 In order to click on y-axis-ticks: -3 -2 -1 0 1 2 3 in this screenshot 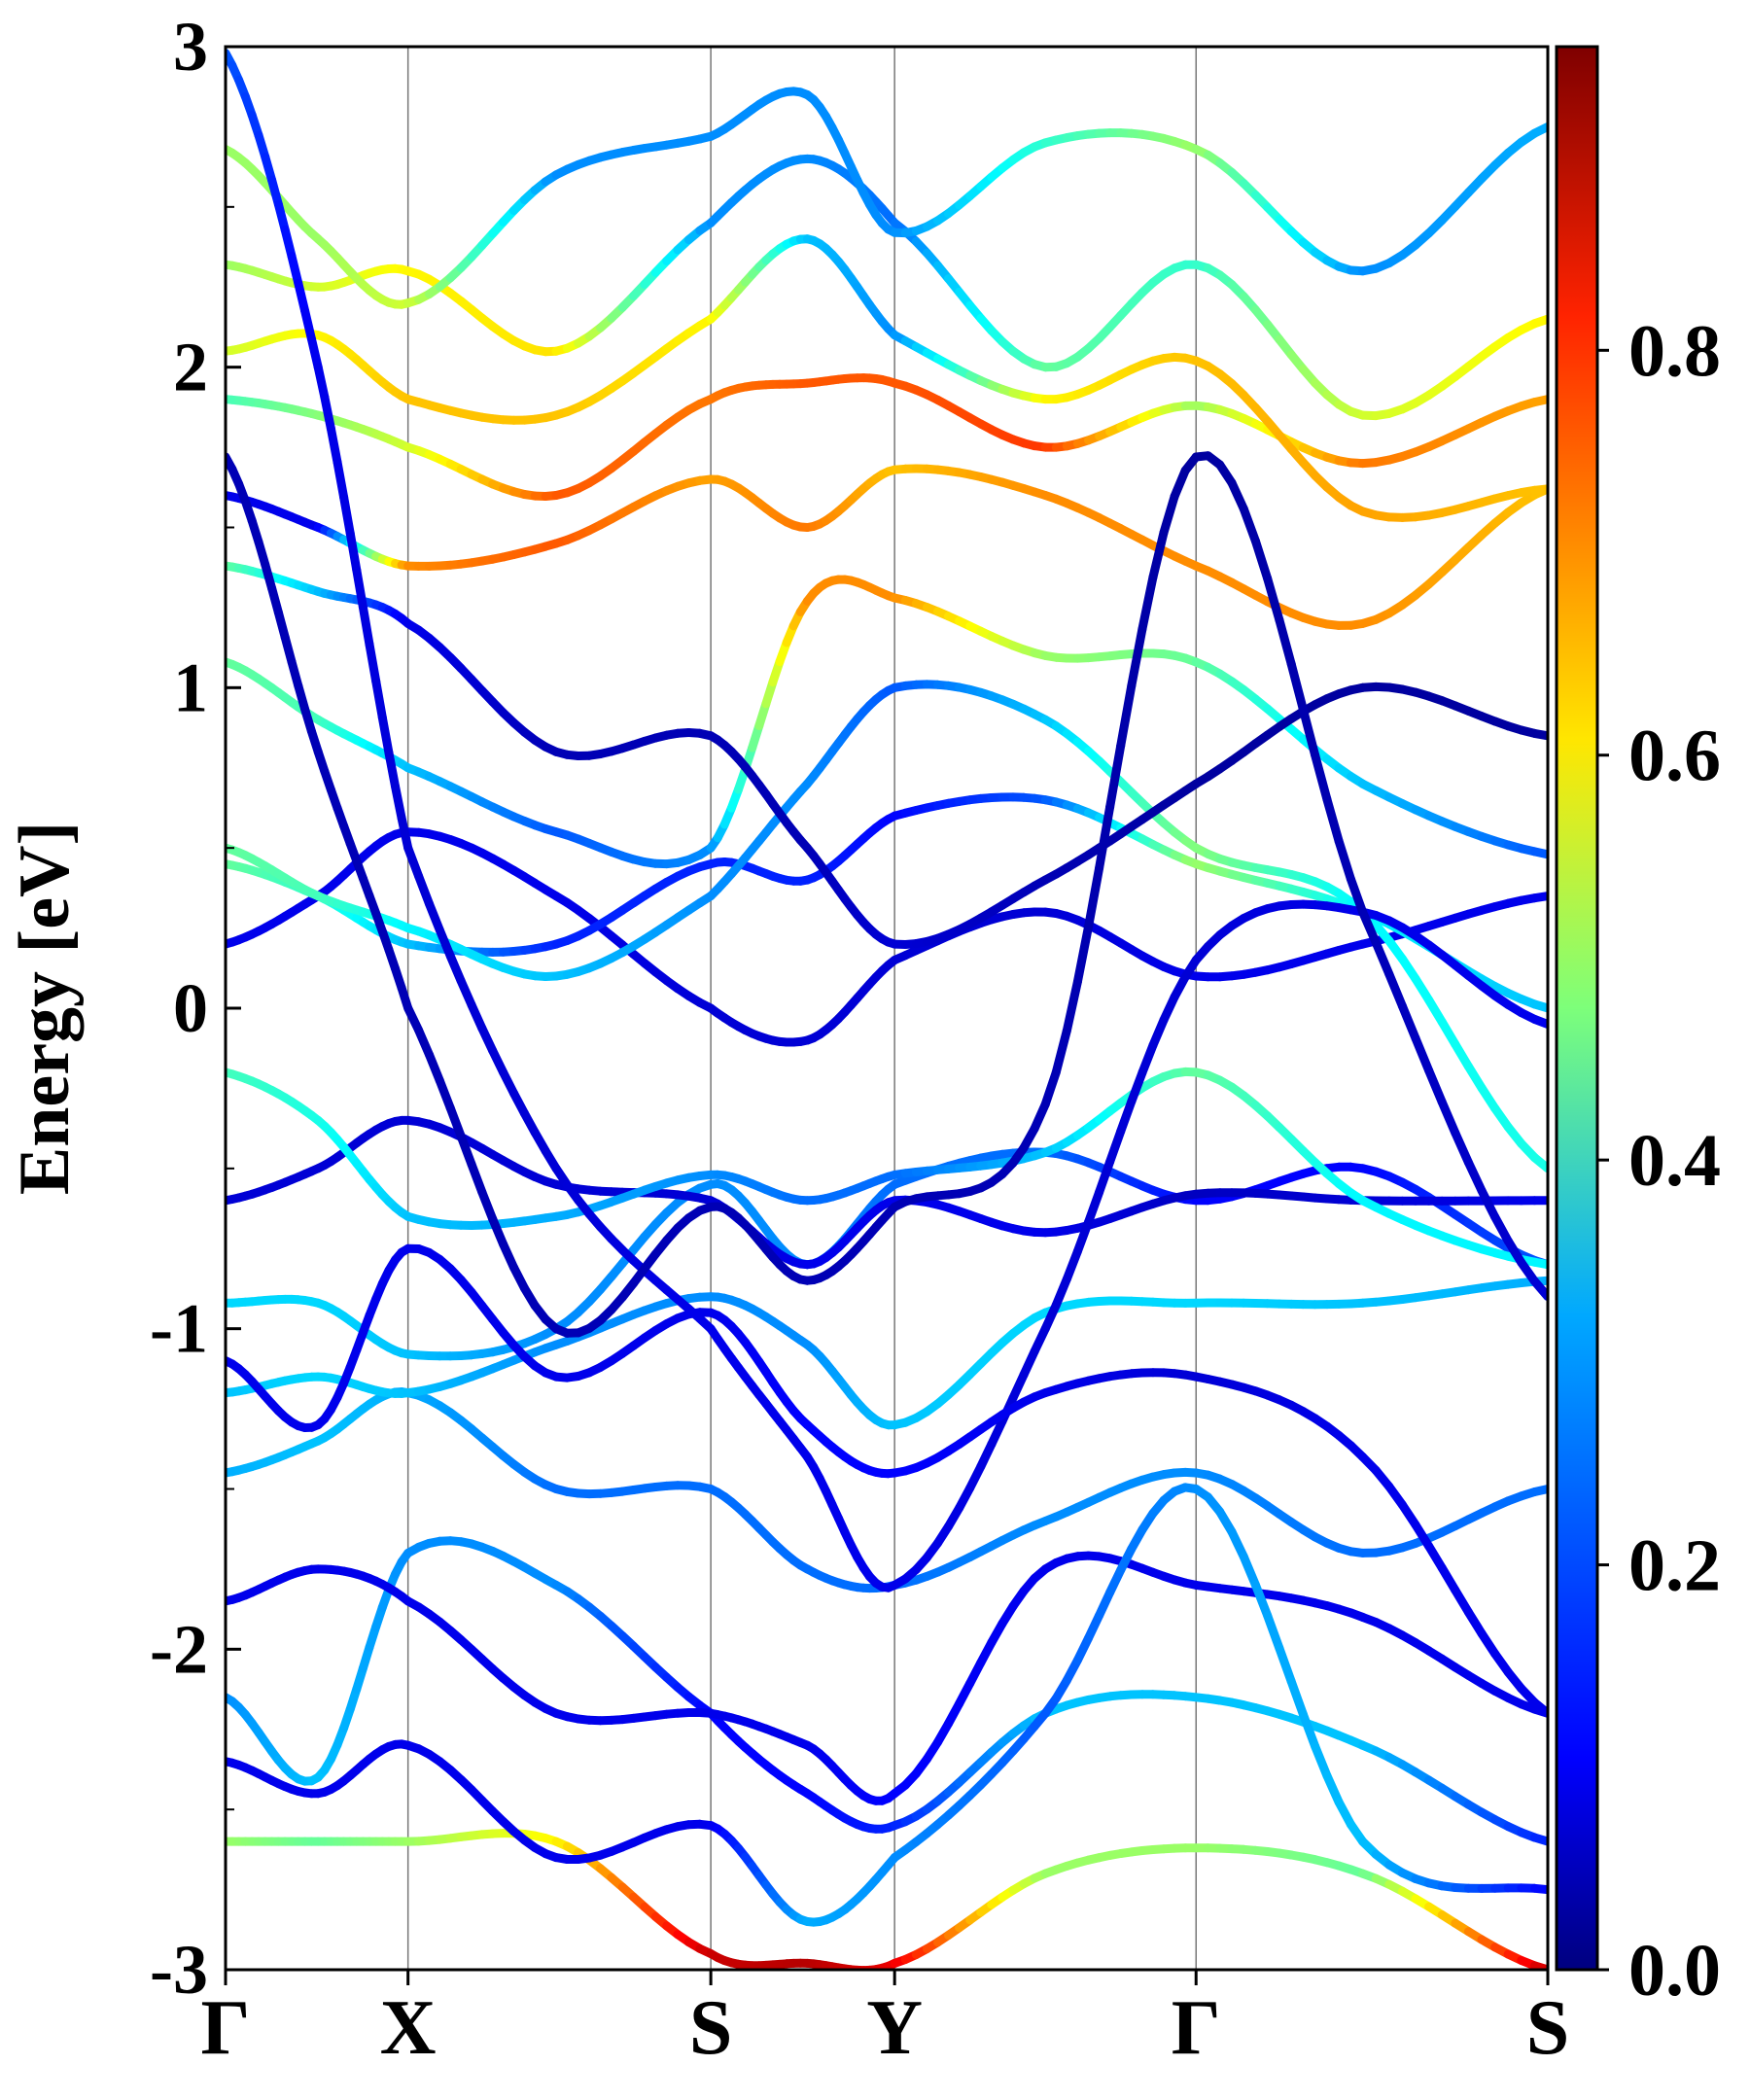, I will do `click(195, 1008)`.